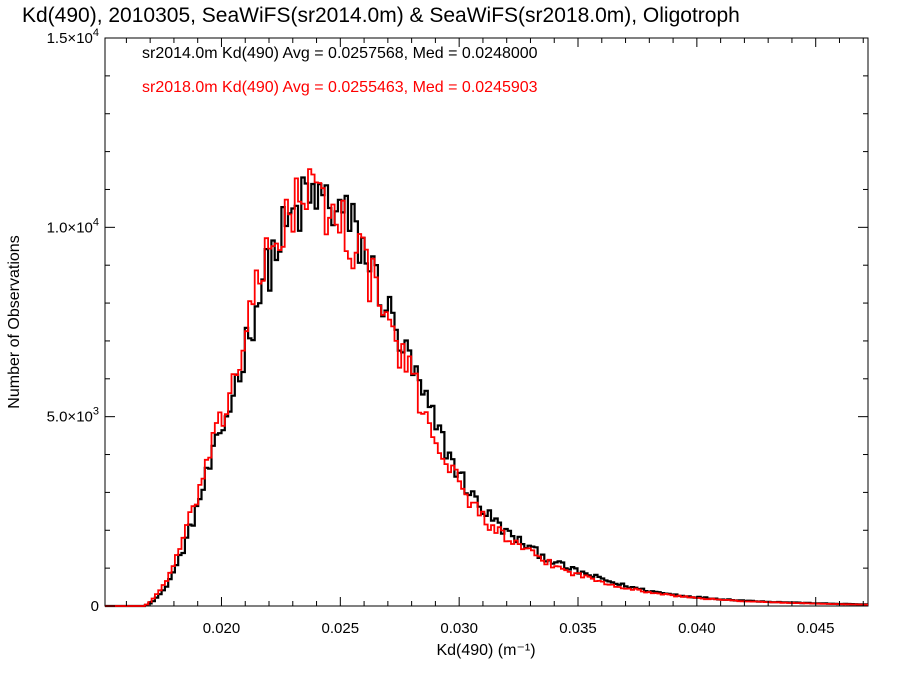  Describe the element at coordinates (95, 606) in the screenshot. I see `y-tick-label: 0` at that location.